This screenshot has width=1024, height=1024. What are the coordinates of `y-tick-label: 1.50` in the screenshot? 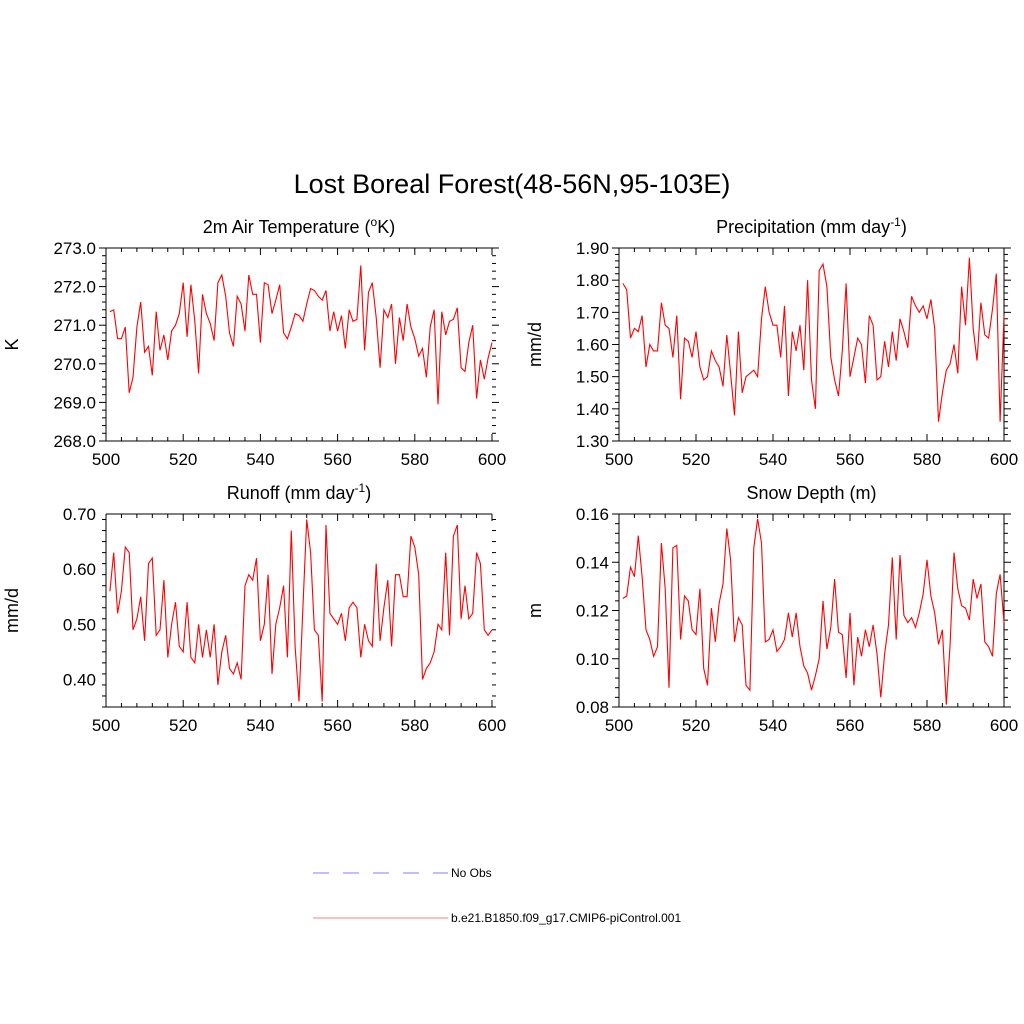 It's located at (592, 377).